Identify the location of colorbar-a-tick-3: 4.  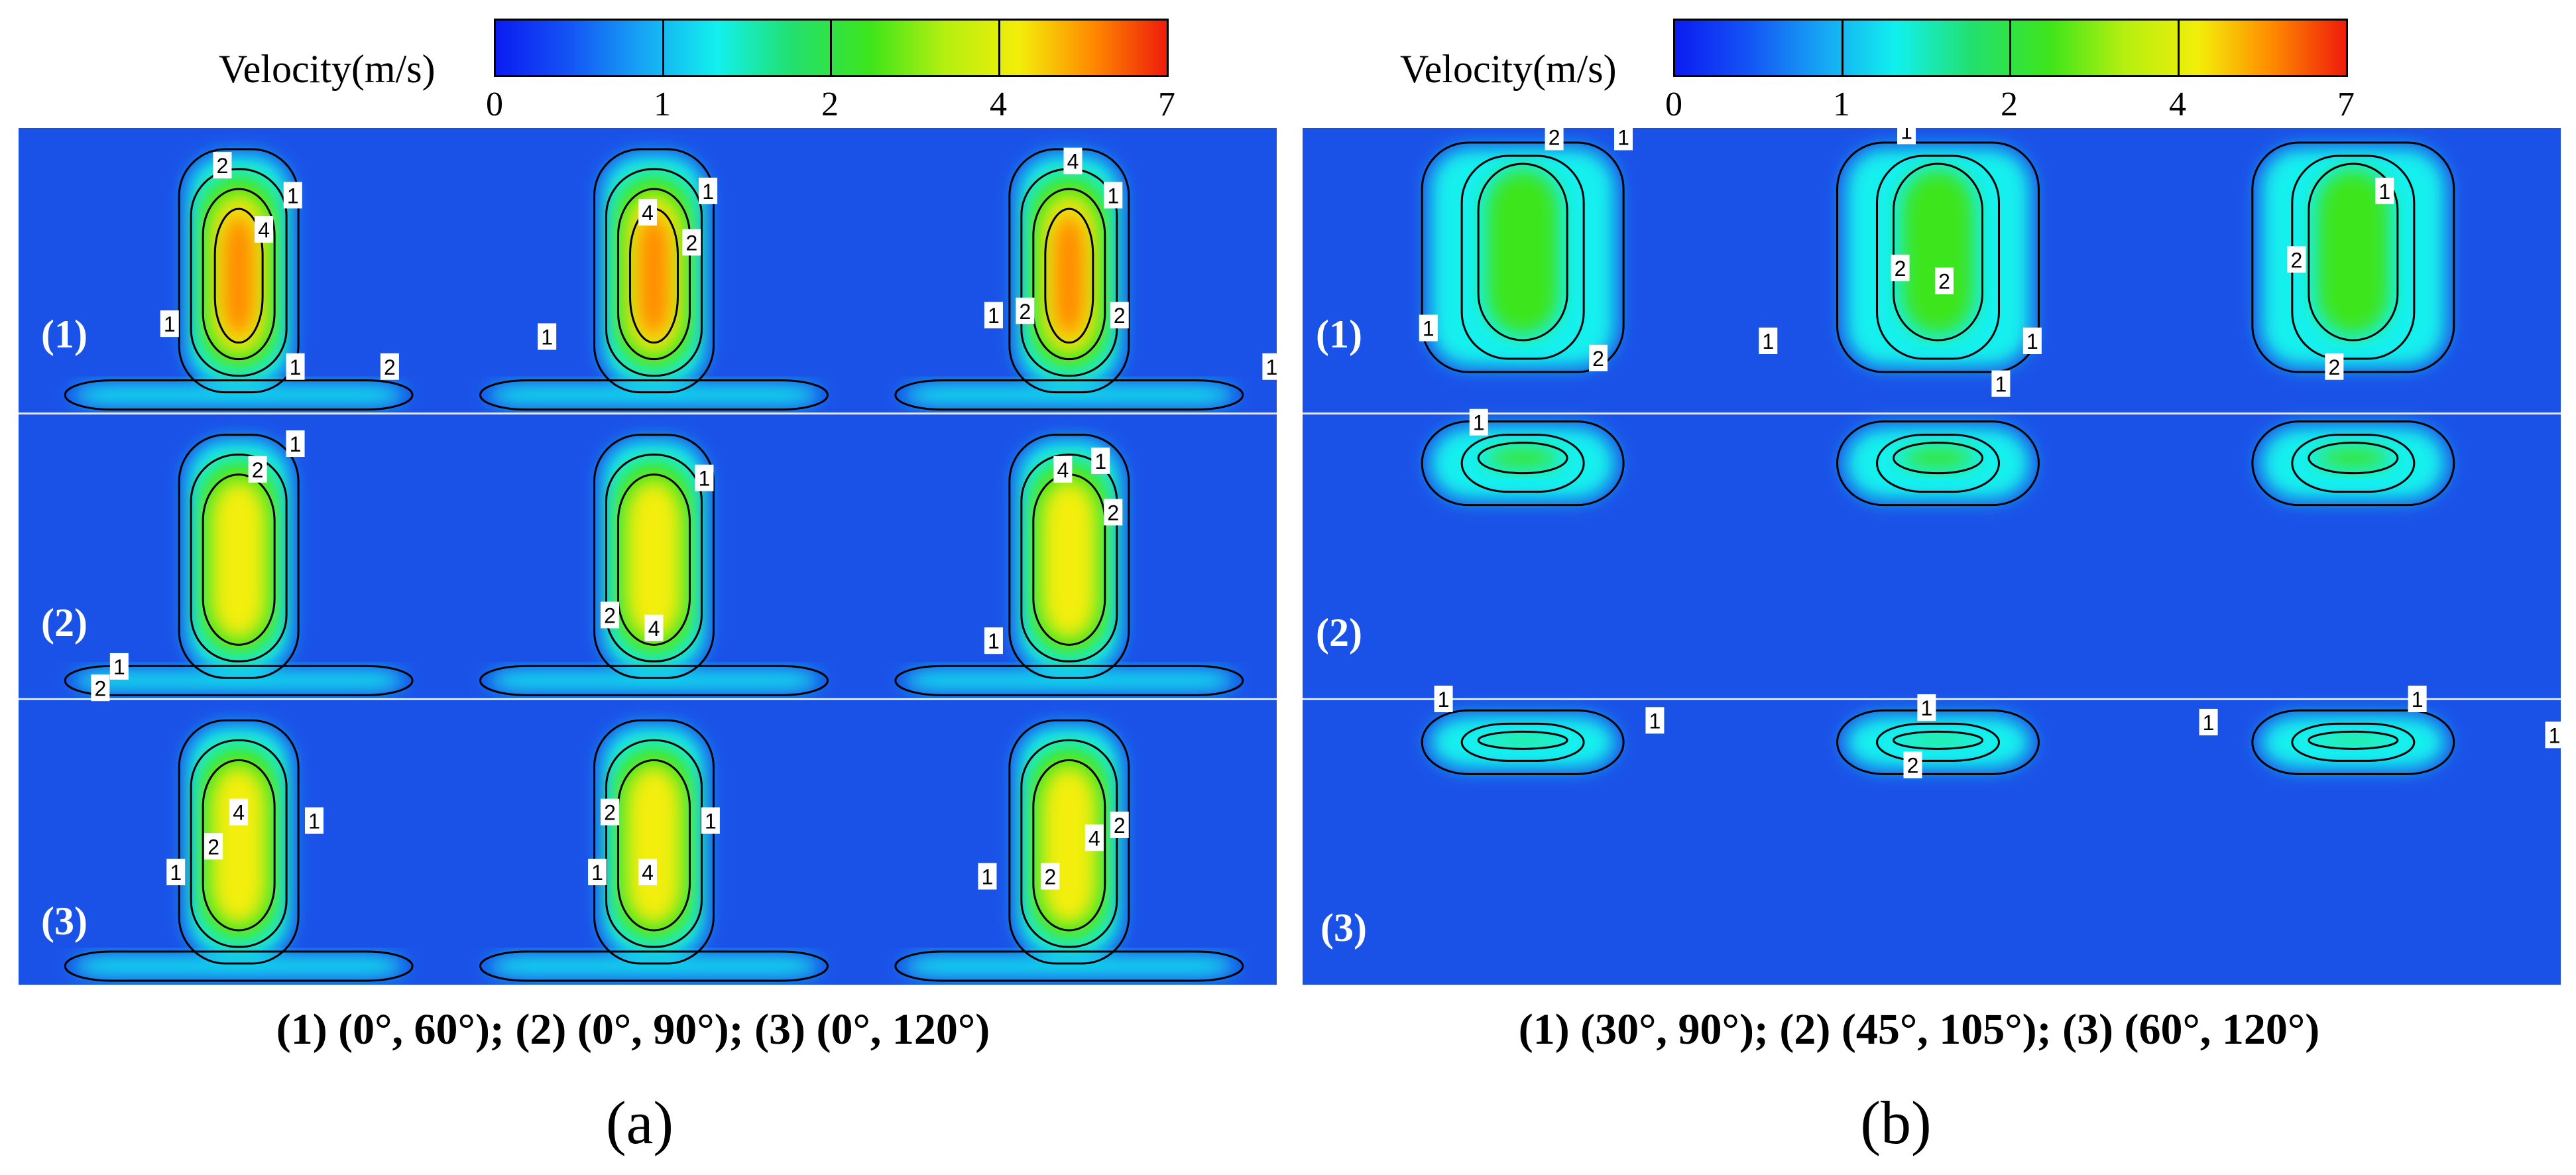
(998, 104).